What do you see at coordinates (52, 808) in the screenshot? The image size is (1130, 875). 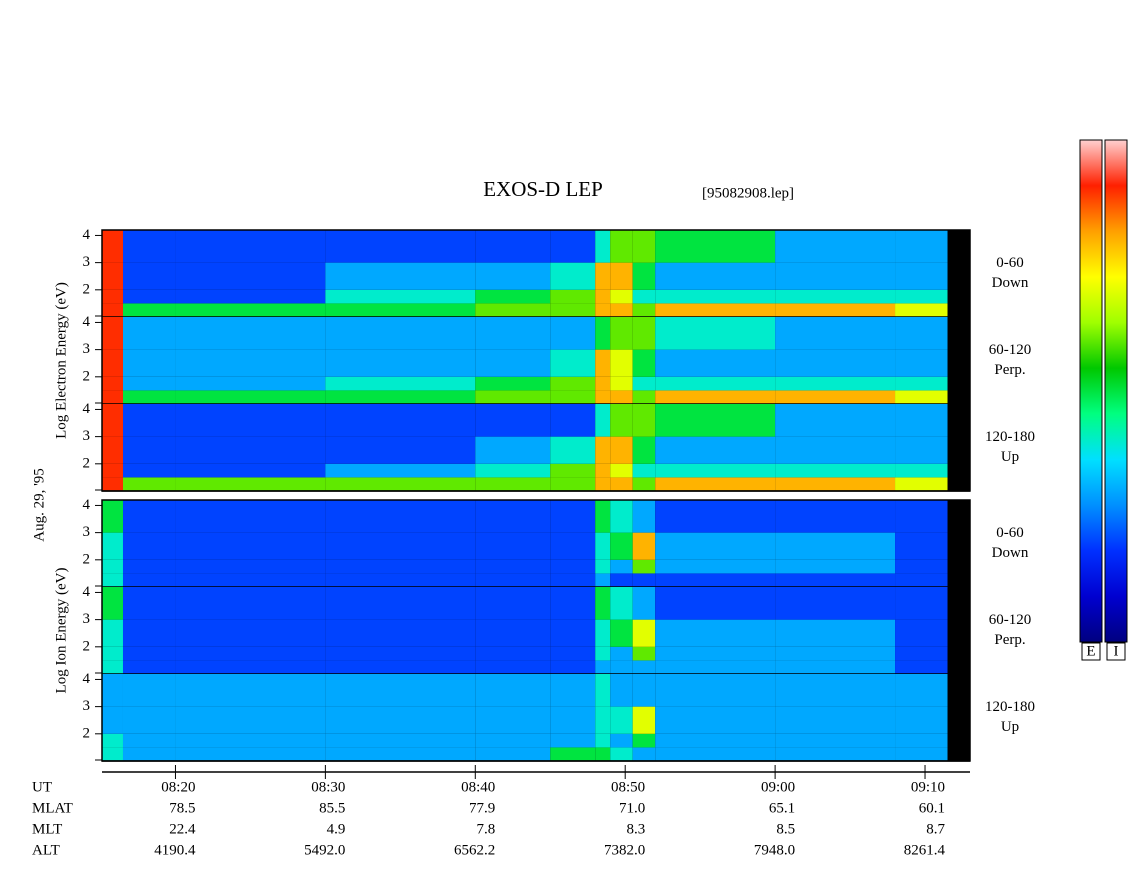 I see `ephemeris-label: MLAT` at bounding box center [52, 808].